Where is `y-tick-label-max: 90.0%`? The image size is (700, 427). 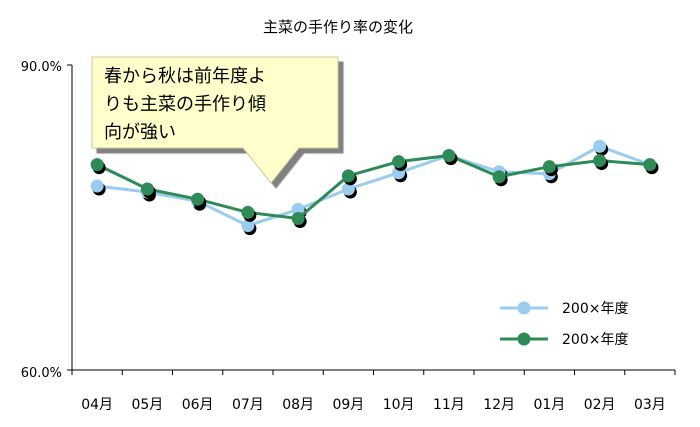
y-tick-label-max: 90.0% is located at coordinates (41, 67).